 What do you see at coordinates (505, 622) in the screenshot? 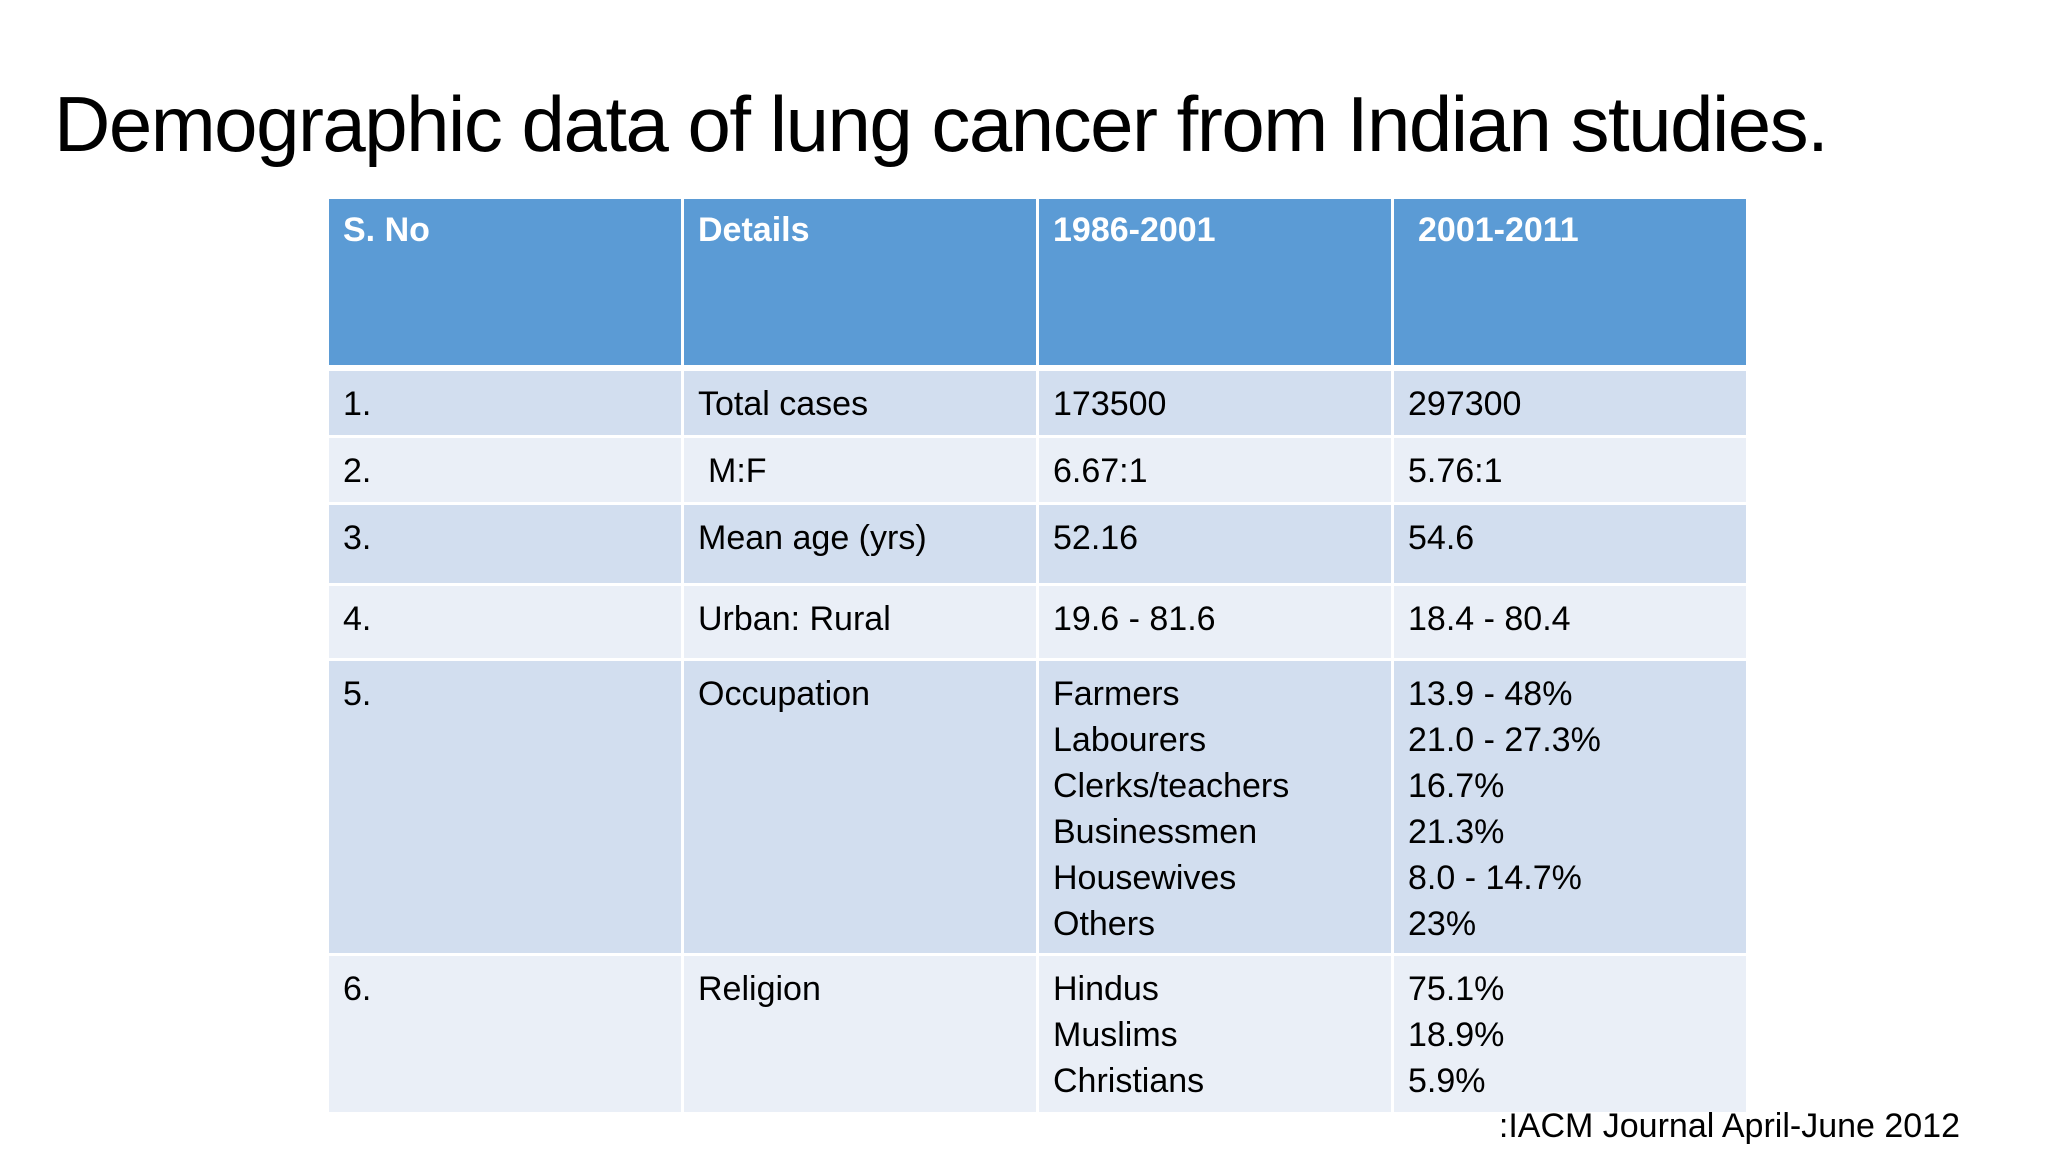
I see `cell-sno: 4.` at bounding box center [505, 622].